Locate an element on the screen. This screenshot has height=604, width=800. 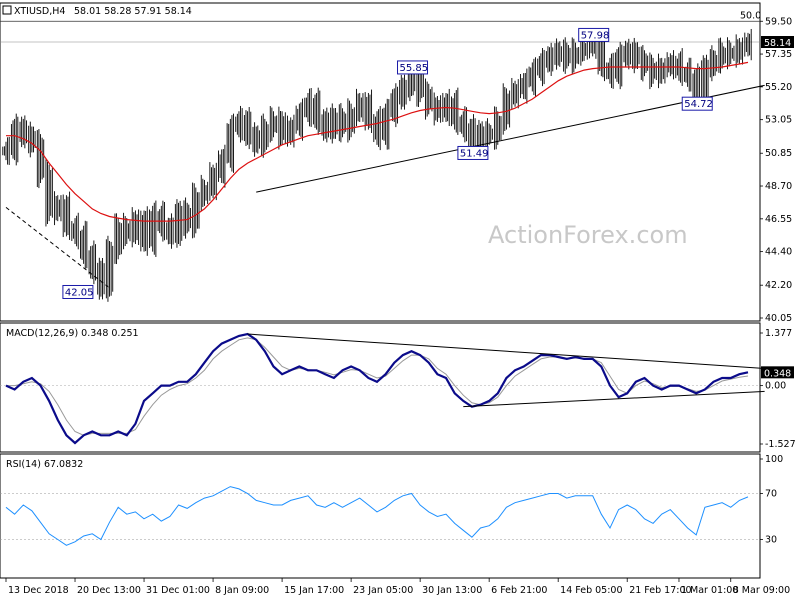
grid-layer: 50.0 is located at coordinates (380, 26).